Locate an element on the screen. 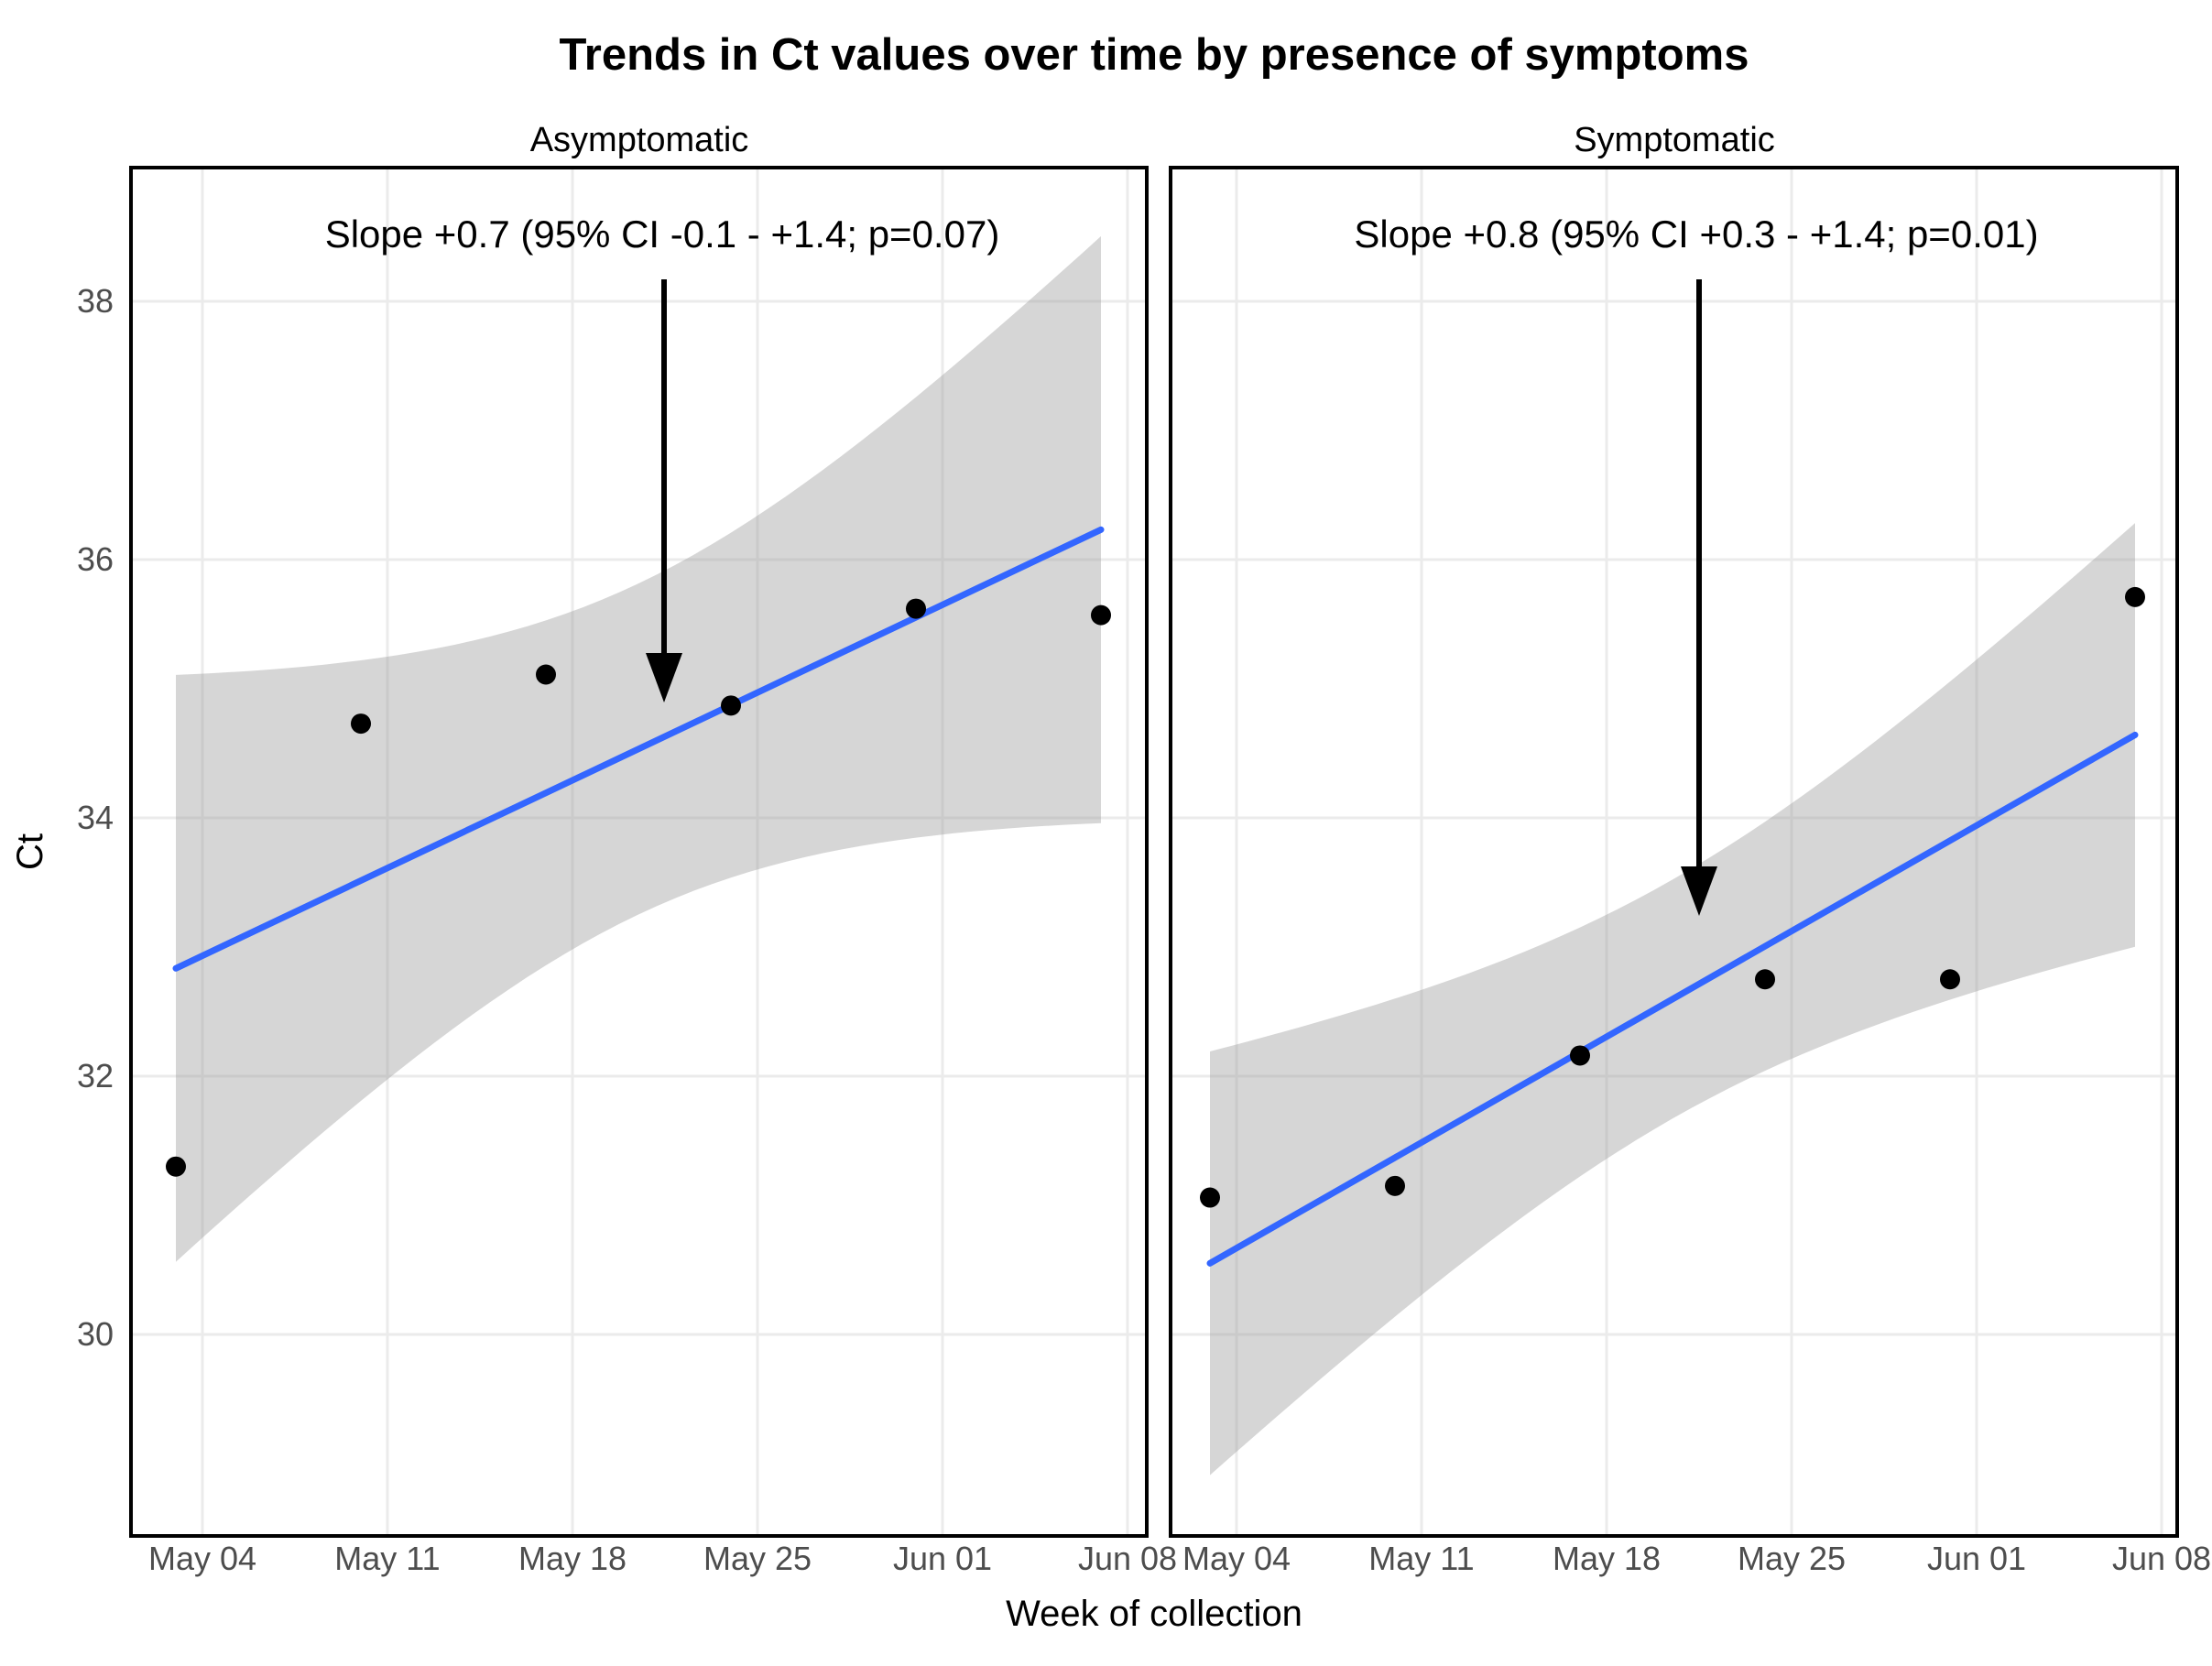 The height and width of the screenshot is (1666, 2212). y-tick-label: 34 is located at coordinates (95, 817).